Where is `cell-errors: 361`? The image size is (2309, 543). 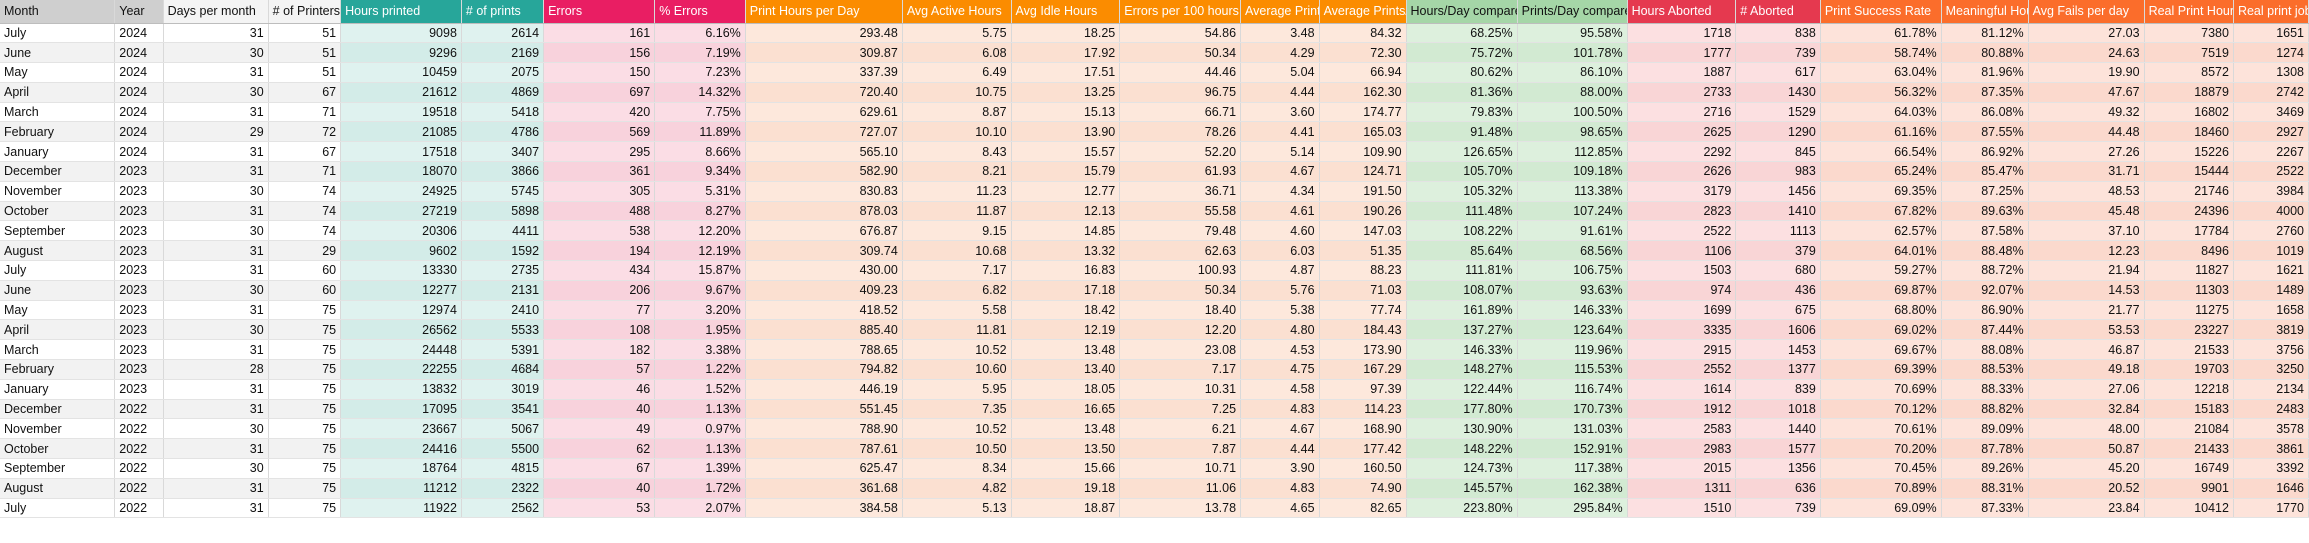
cell-errors: 361 is located at coordinates (599, 171).